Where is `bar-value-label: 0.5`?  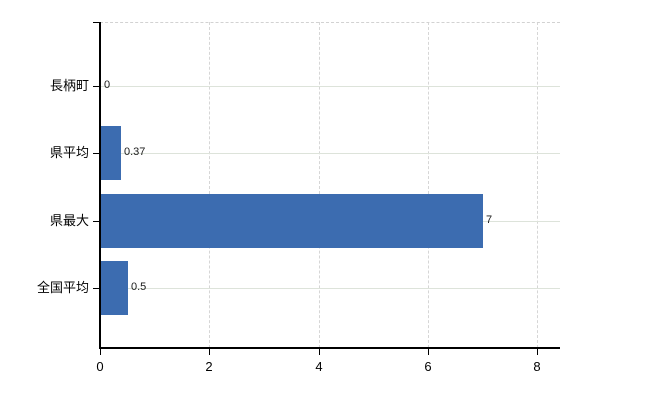
bar-value-label: 0.5 is located at coordinates (139, 287).